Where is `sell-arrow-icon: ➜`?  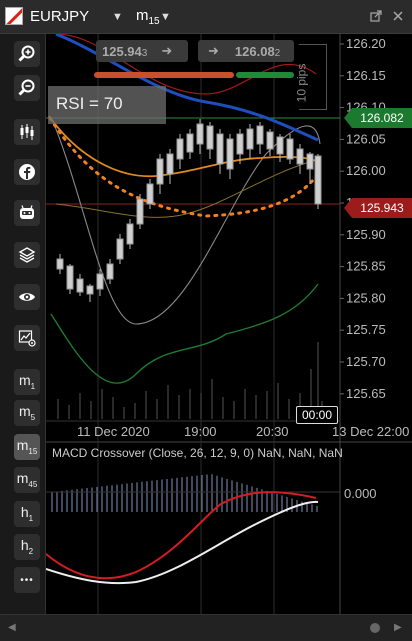
sell-arrow-icon: ➜ is located at coordinates (167, 50).